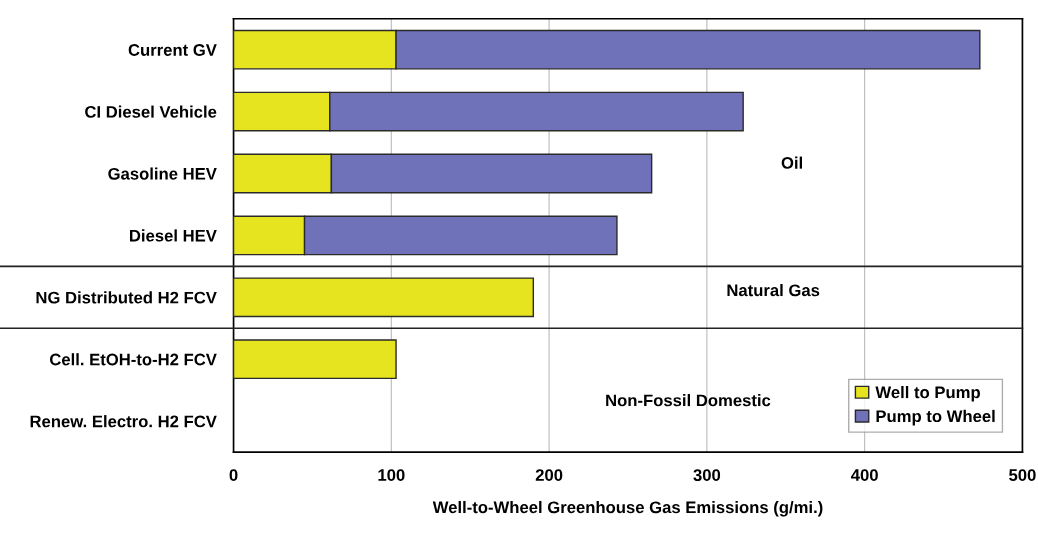 The image size is (1038, 535). I want to click on y-tick-label: Renew. Electro. H2 FCV, so click(123, 421).